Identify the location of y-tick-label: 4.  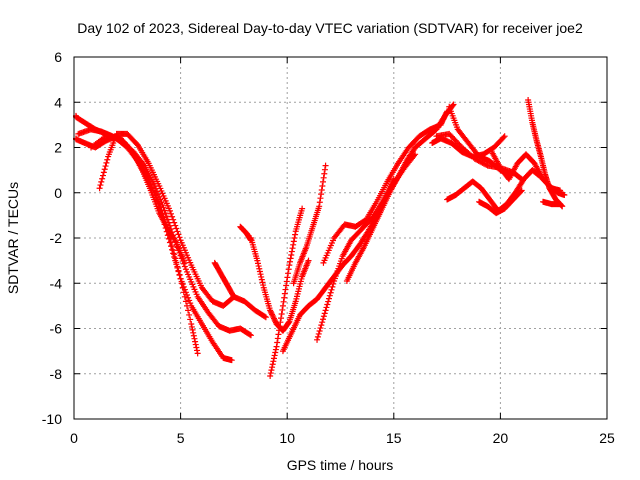
(58, 102).